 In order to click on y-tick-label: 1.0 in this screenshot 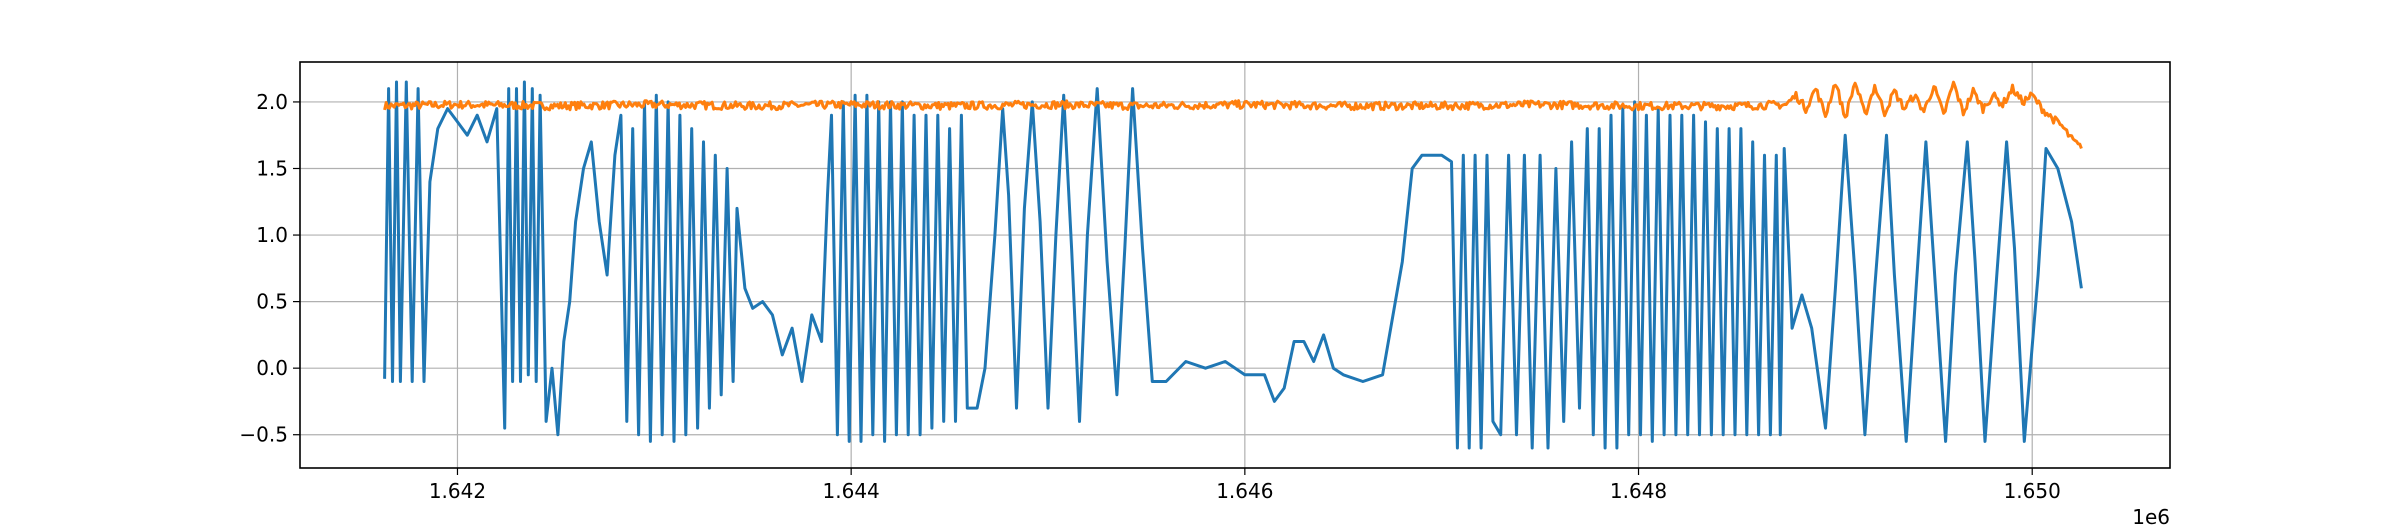, I will do `click(272, 235)`.